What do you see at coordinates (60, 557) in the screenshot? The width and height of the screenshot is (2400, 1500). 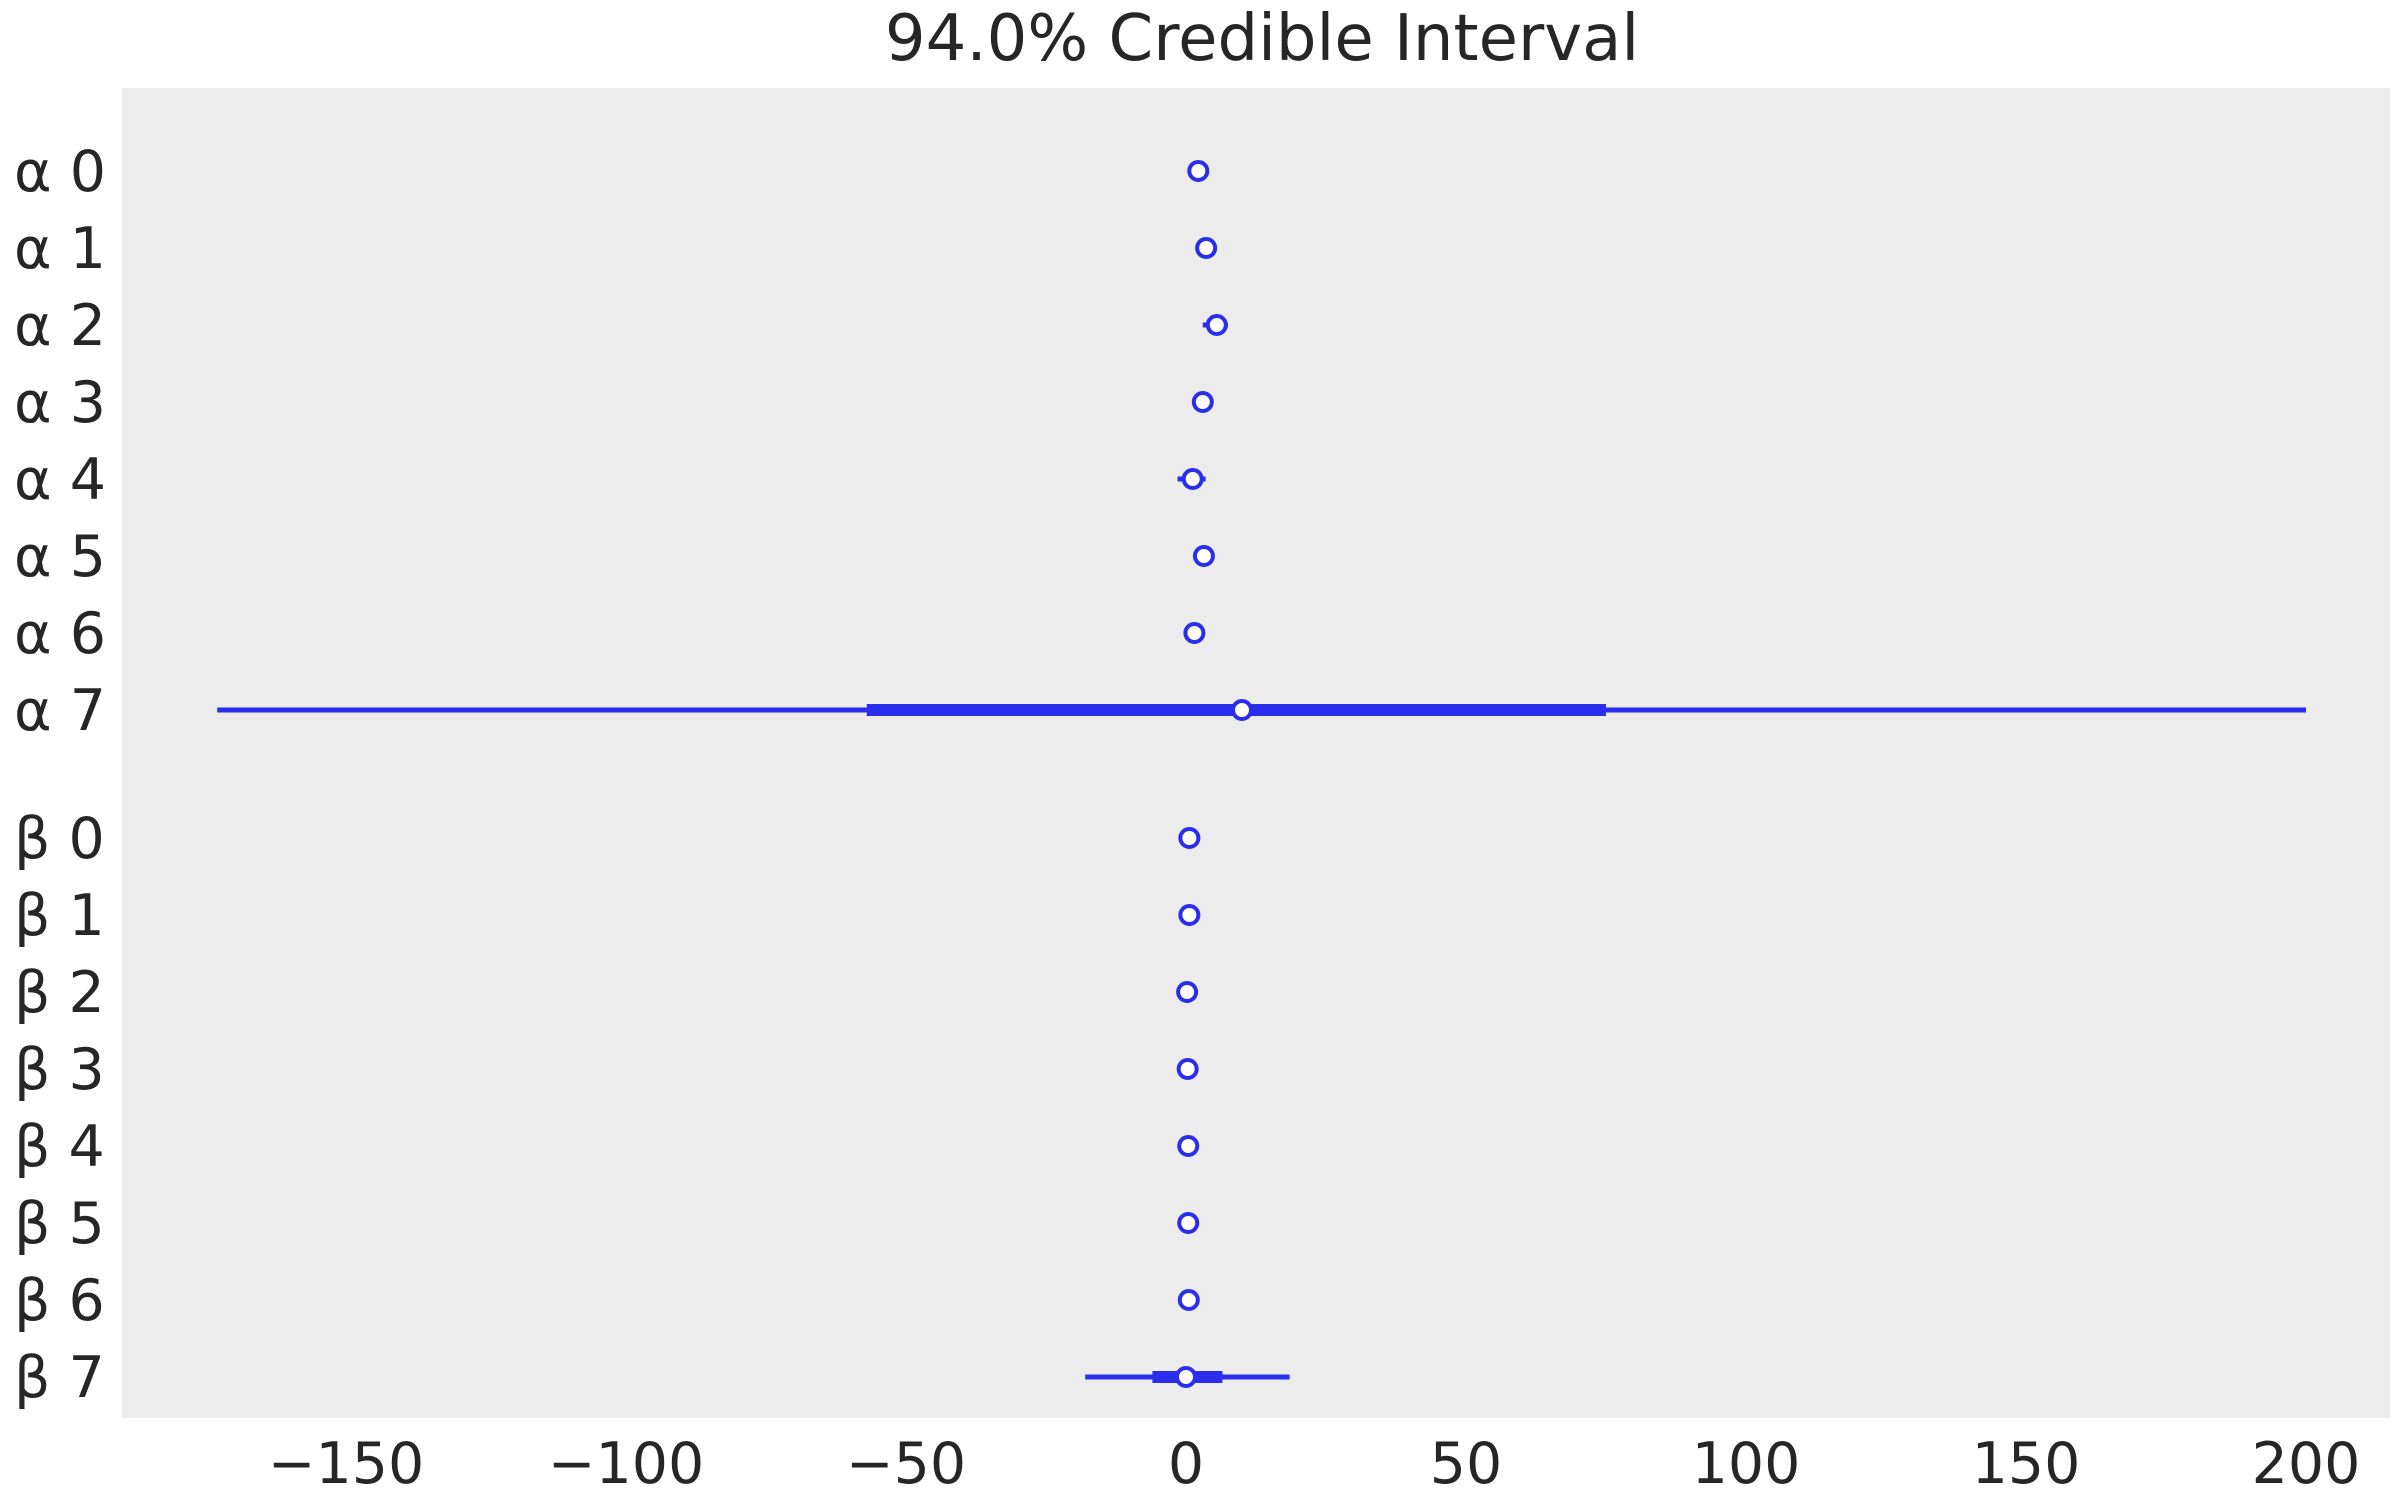 I see `y-label-α-5: α 5` at bounding box center [60, 557].